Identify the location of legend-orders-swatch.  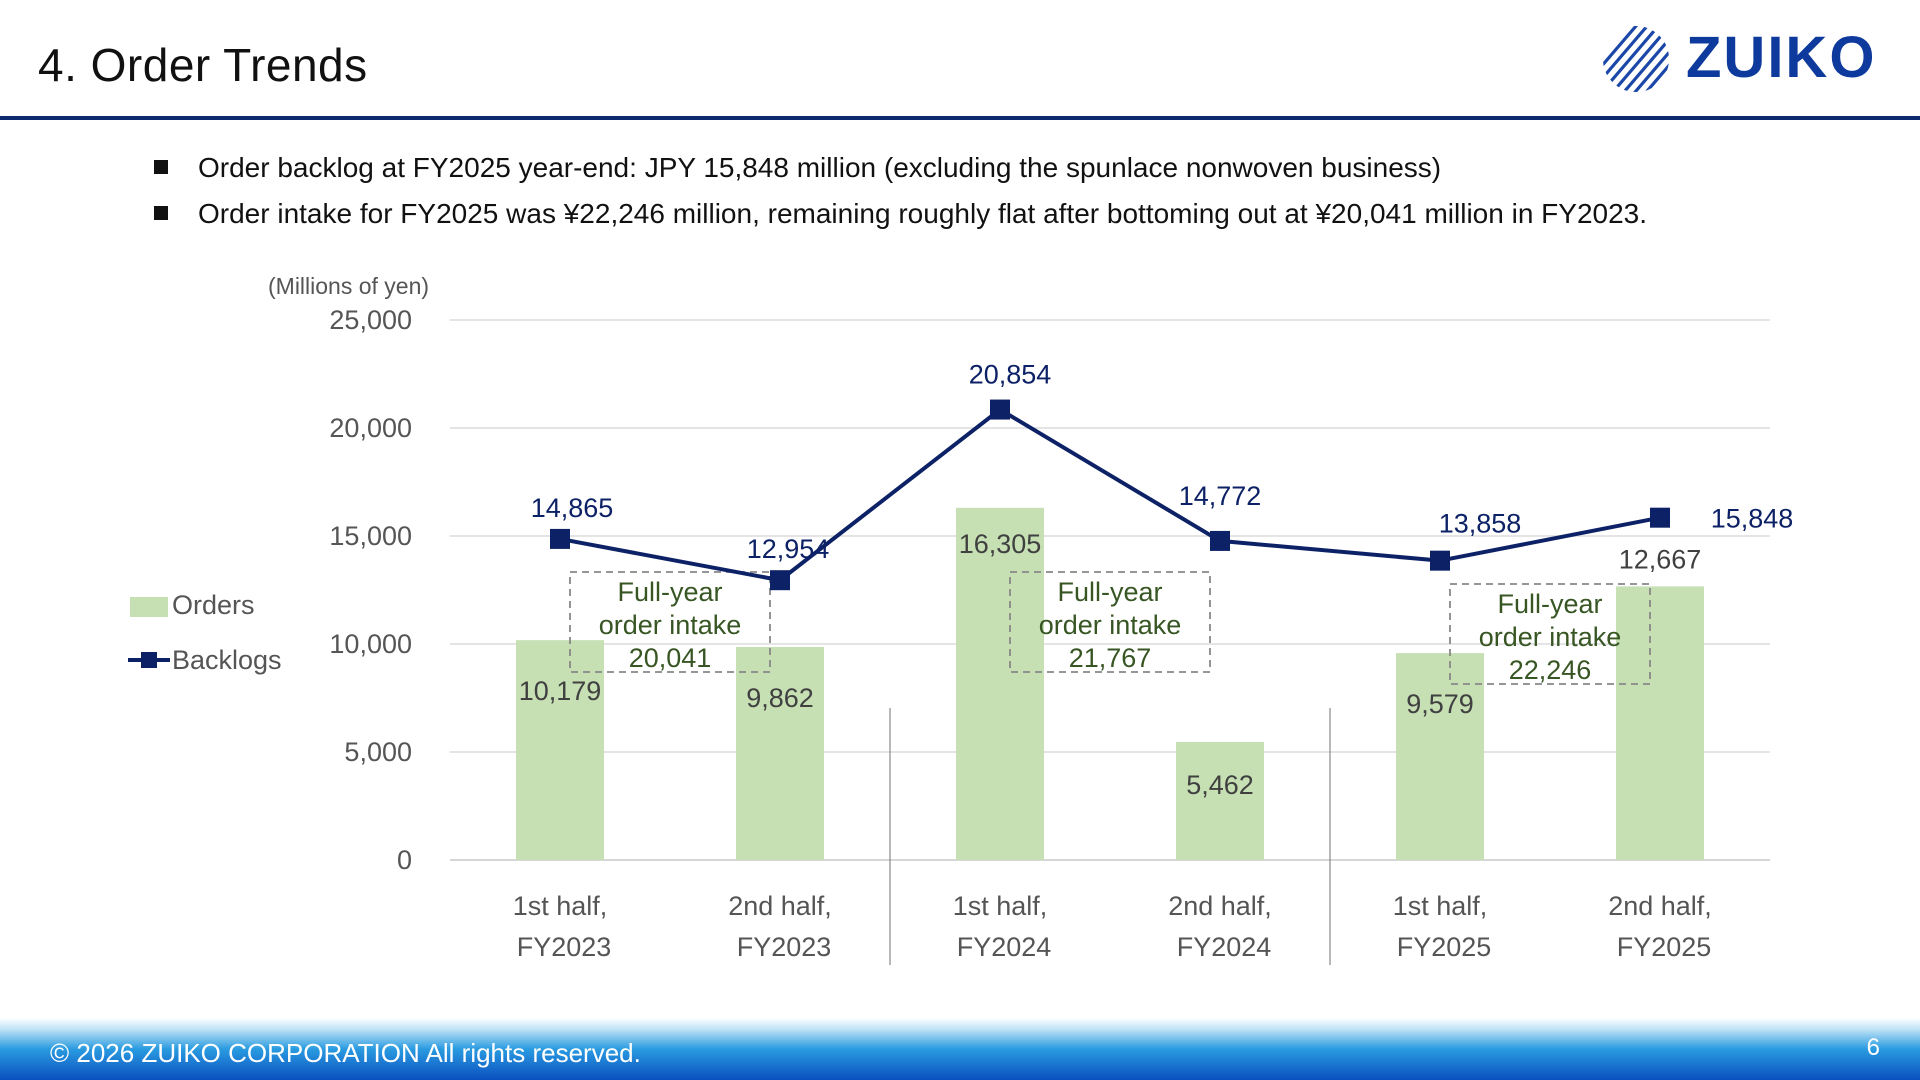
(149, 607).